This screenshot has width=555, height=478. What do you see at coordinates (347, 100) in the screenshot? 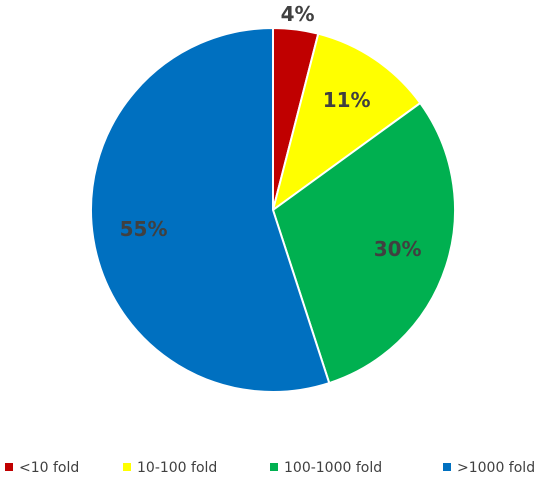
I see `data-label: 11%` at bounding box center [347, 100].